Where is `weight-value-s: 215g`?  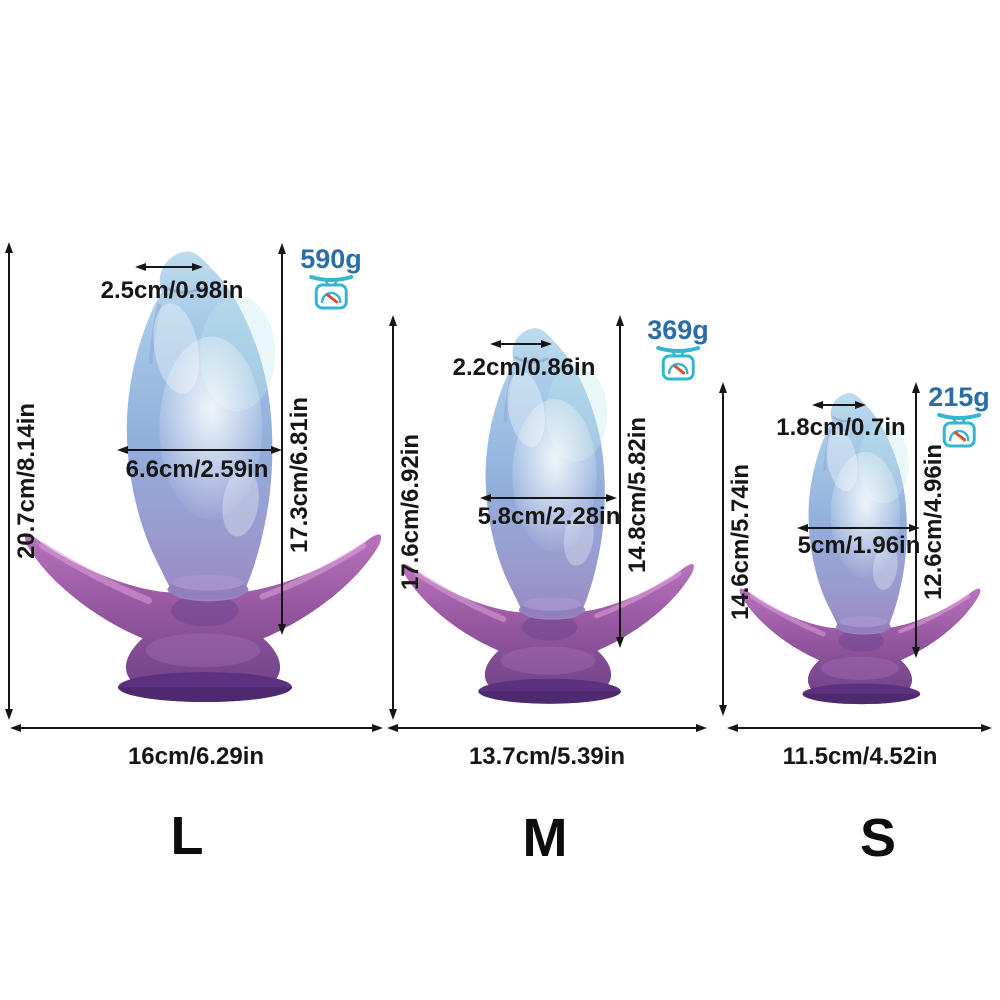
weight-value-s: 215g is located at coordinates (959, 397).